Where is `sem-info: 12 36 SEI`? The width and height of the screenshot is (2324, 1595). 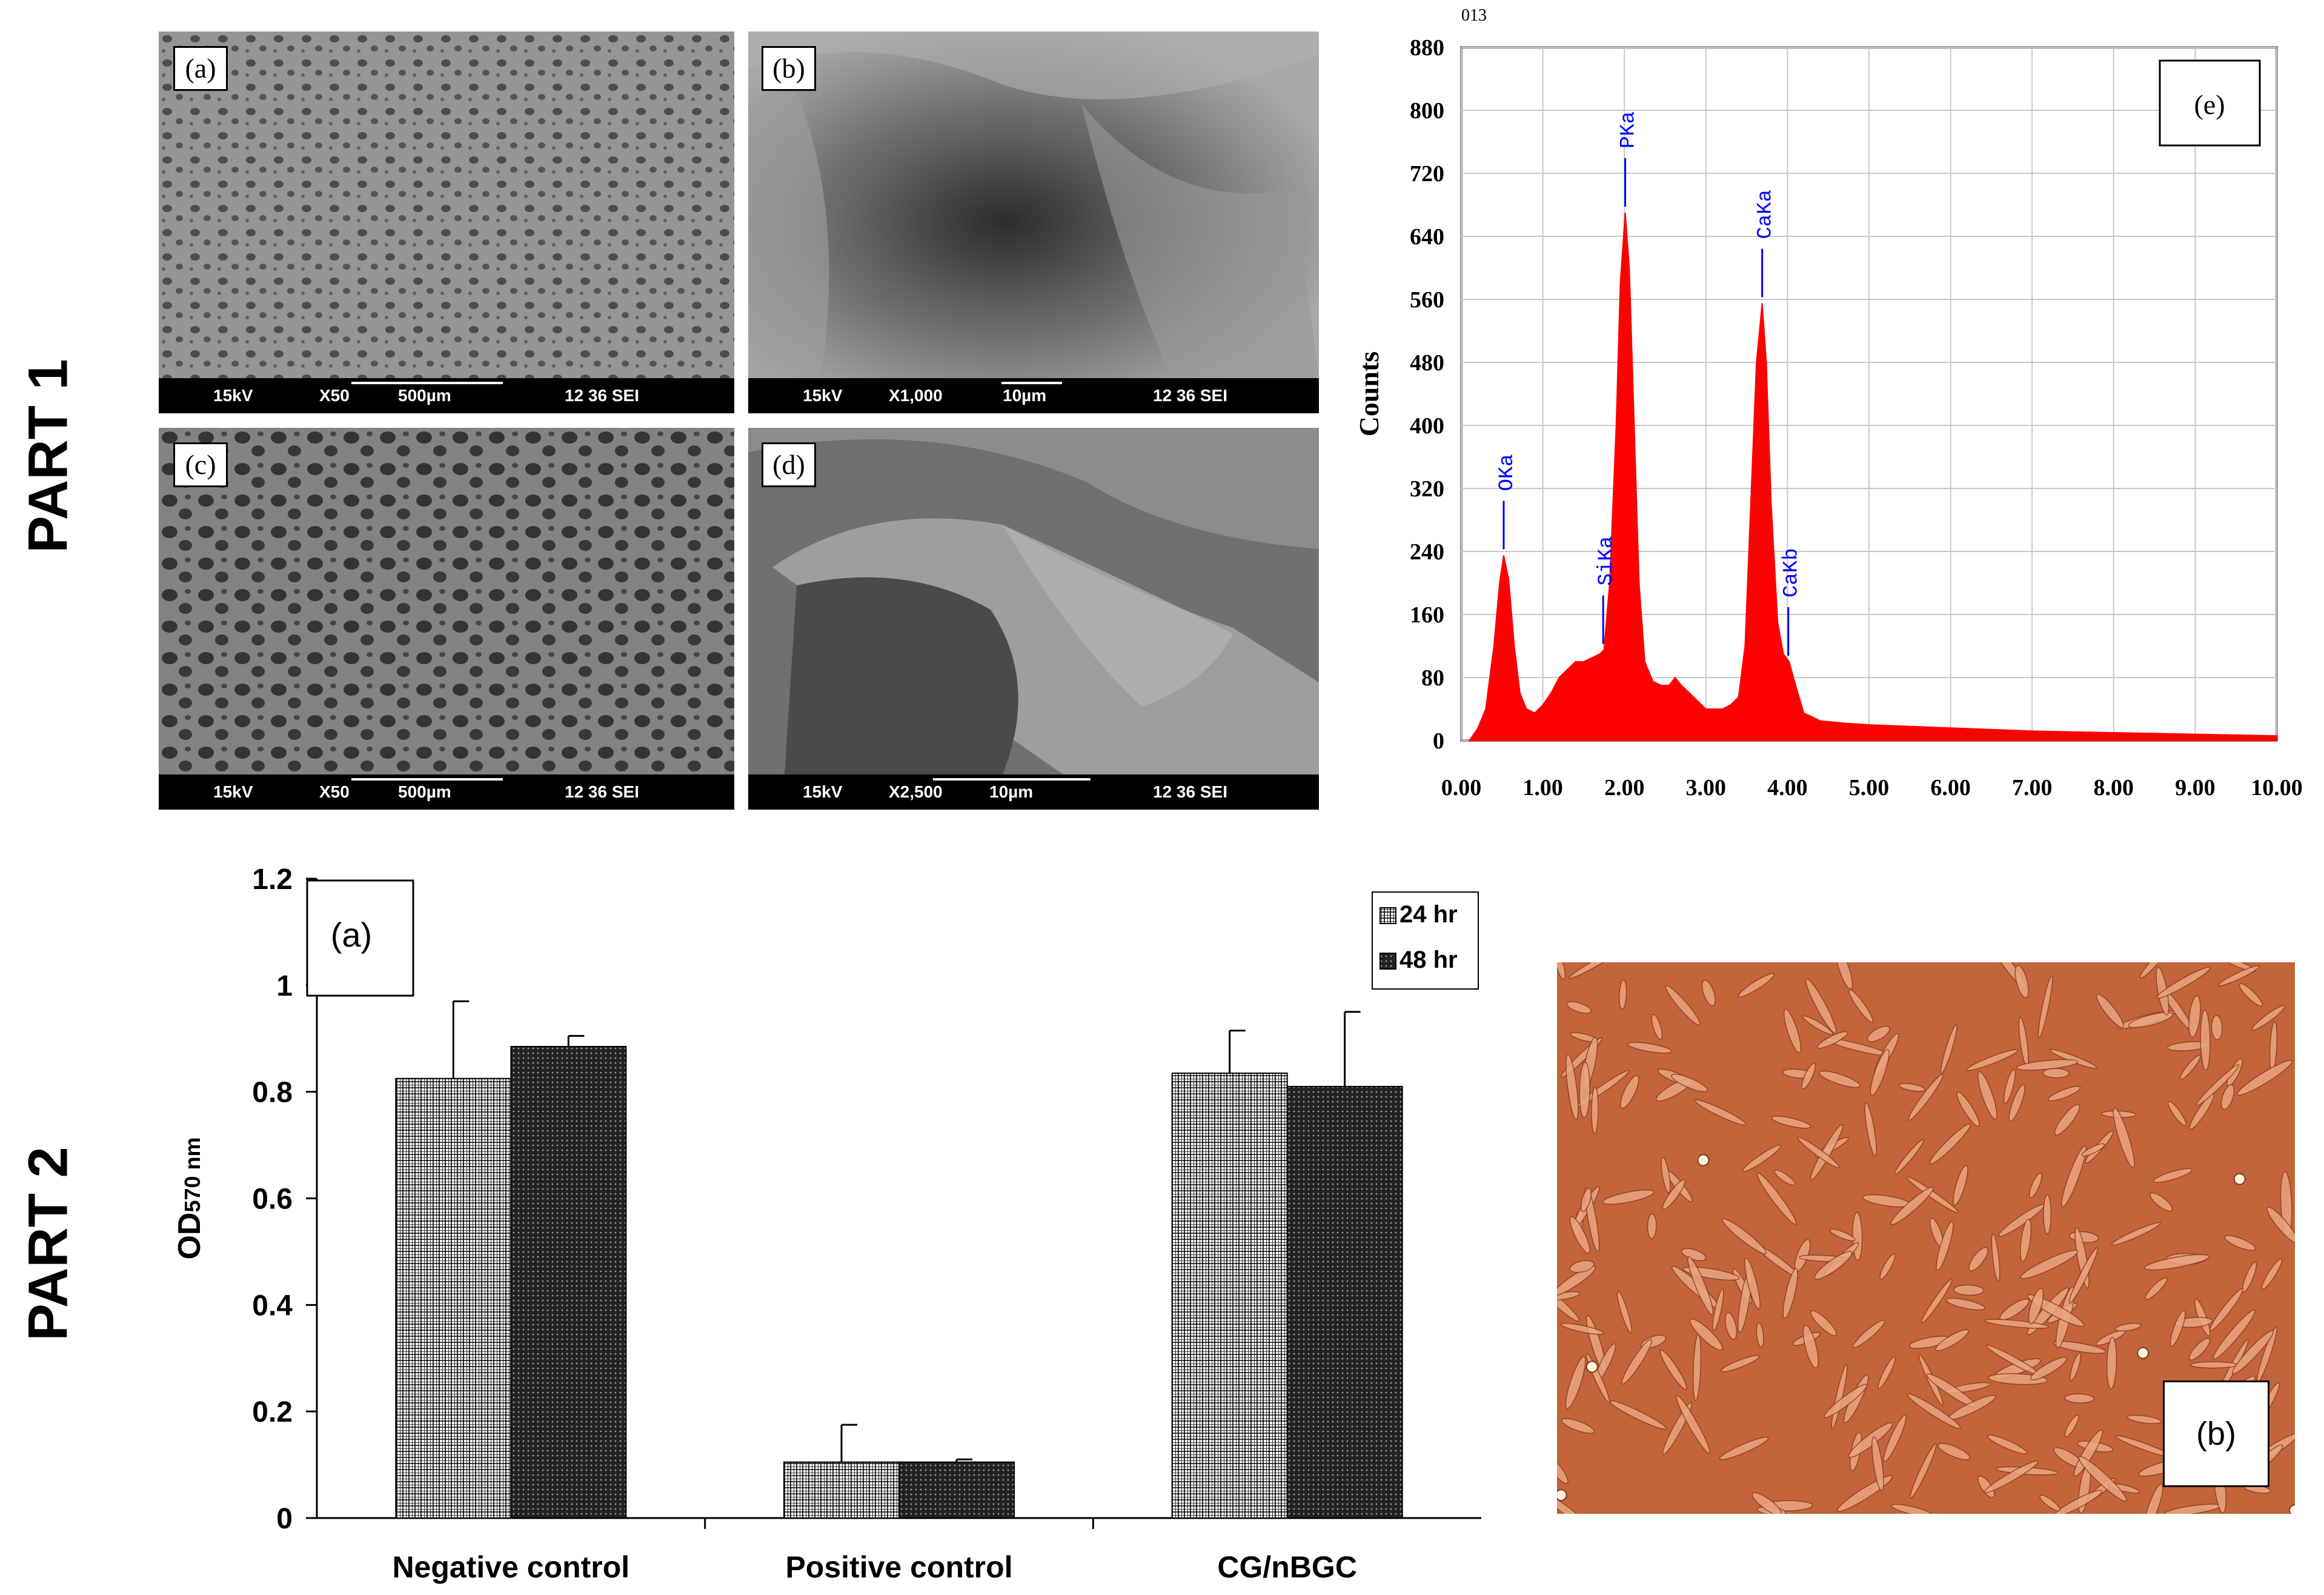
sem-info: 12 36 SEI is located at coordinates (602, 791).